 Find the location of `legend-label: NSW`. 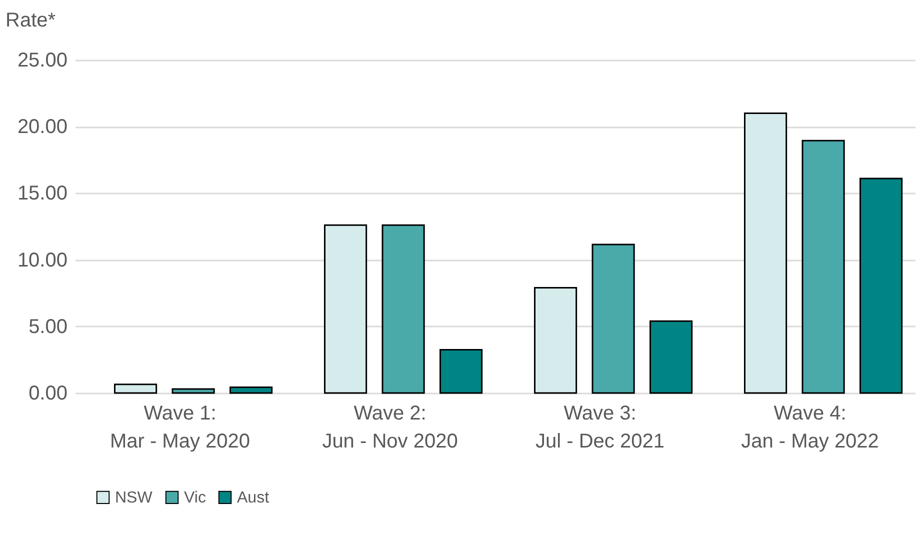

legend-label: NSW is located at coordinates (134, 497).